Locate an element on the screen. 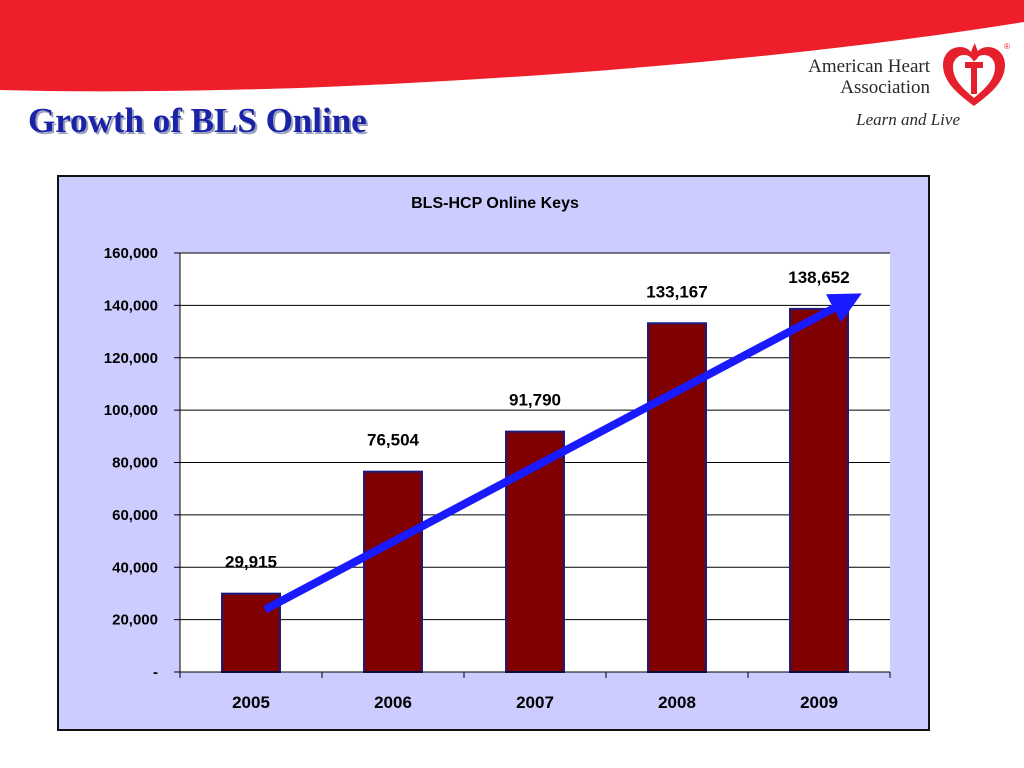 The image size is (1024, 768). data-label-2007: 91,790 is located at coordinates (535, 400).